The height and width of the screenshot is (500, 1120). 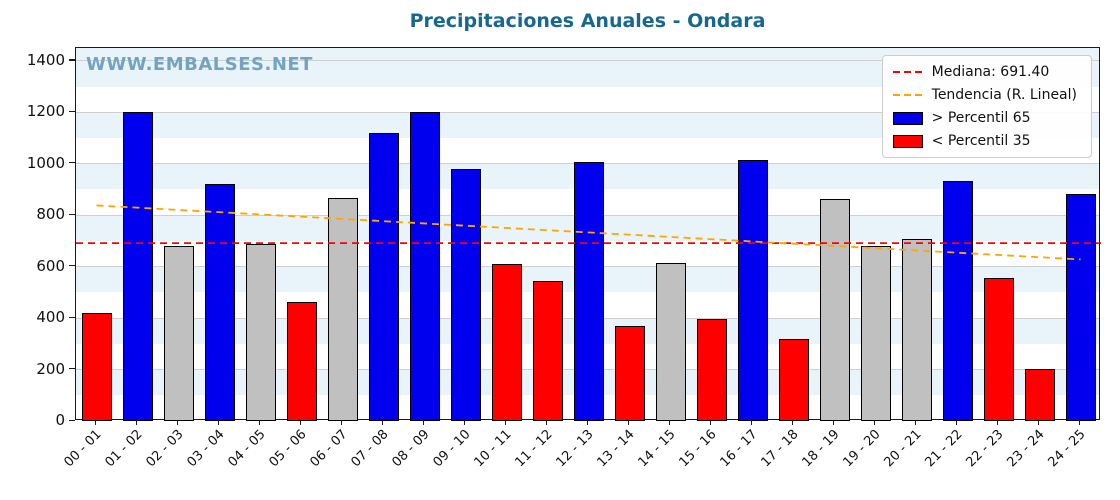 I want to click on x-tick-label: 24 - 25, so click(x=1066, y=449).